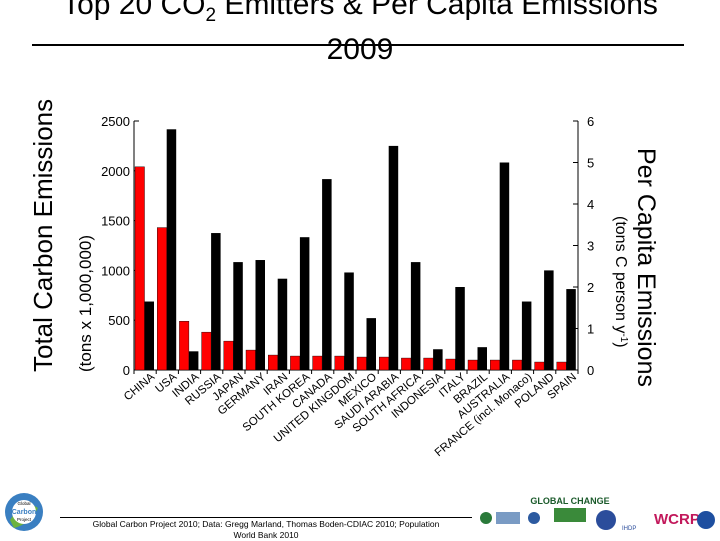 Image resolution: width=720 pixels, height=541 pixels. Describe the element at coordinates (43, 235) in the screenshot. I see `left-axis-label-main: Total Carbon Emissions` at that location.